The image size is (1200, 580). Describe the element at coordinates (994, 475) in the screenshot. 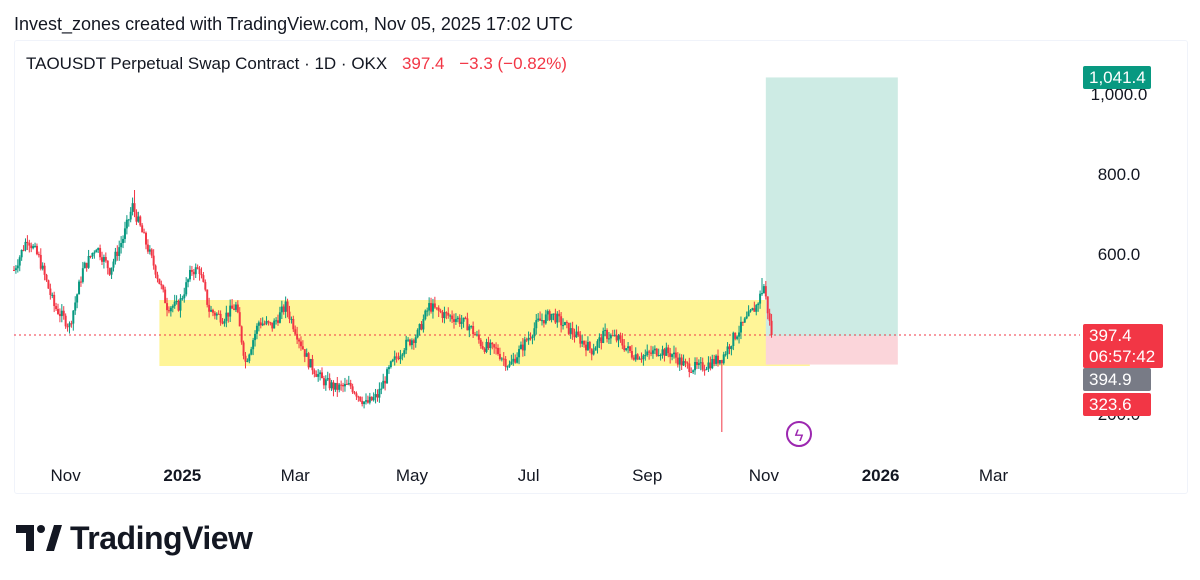

I see `time-axis-label: Mar` at that location.